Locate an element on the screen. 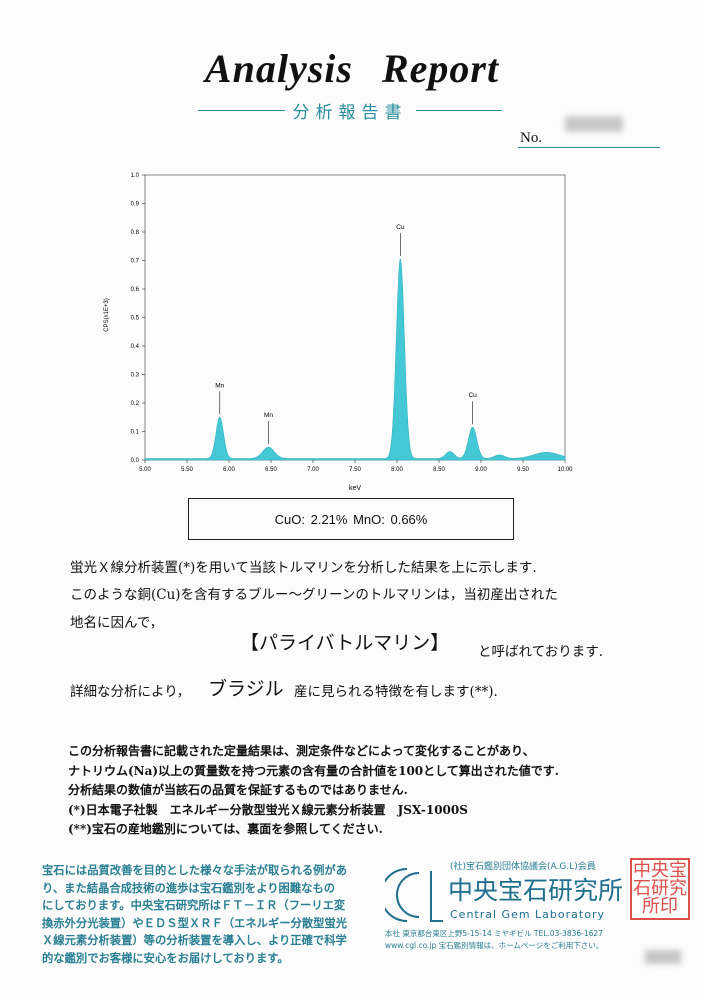  note-line: (**)宝石の産地鑑別については、裏面を参照してください. is located at coordinates (225, 829).